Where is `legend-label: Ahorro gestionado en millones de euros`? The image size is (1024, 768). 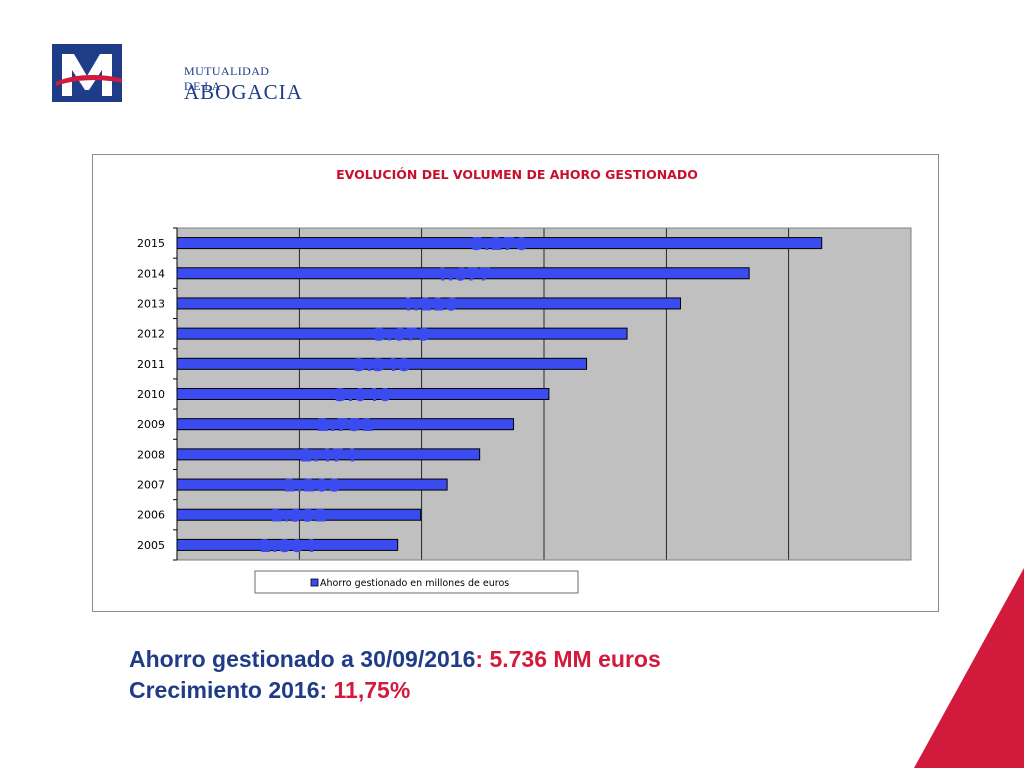 legend-label: Ahorro gestionado en millones de euros is located at coordinates (414, 583).